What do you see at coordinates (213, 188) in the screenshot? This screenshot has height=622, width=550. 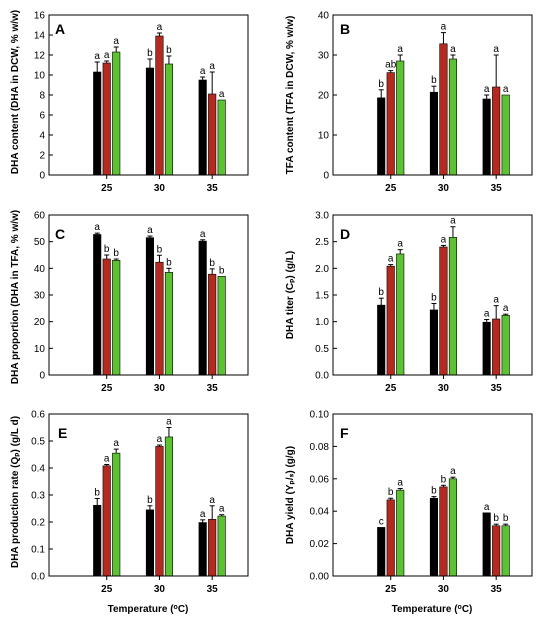 I see `panel-a-category-label: 35` at bounding box center [213, 188].